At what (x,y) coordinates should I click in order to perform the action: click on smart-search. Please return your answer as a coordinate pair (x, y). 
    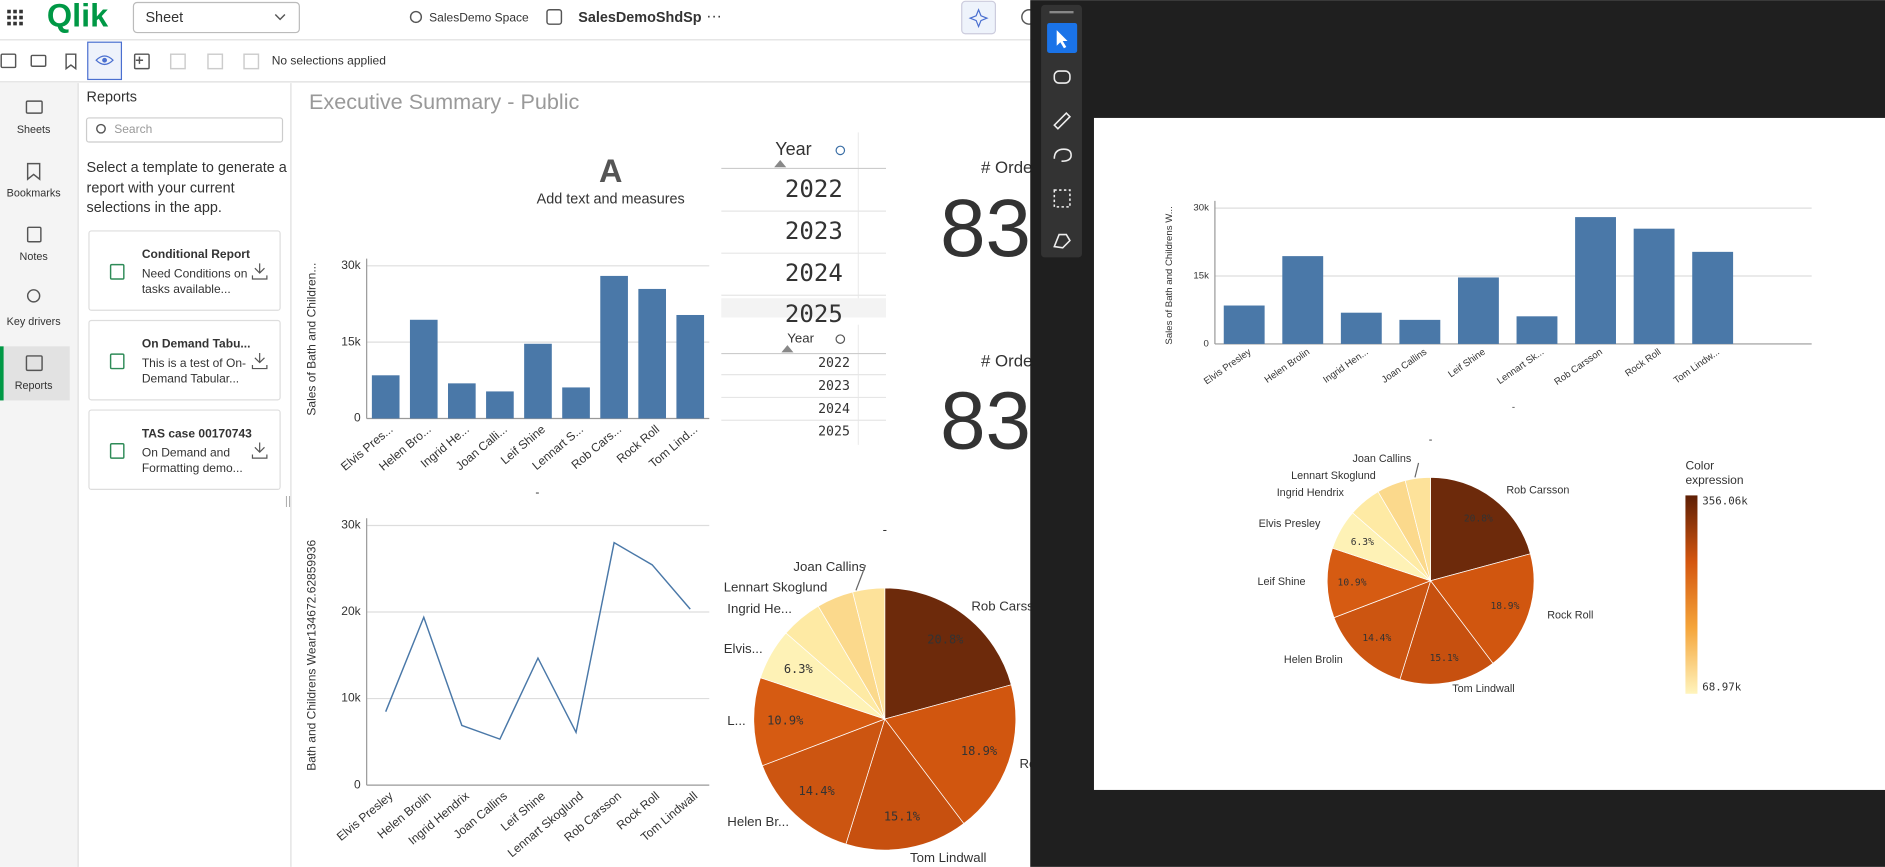
    Looking at the image, I should click on (139, 60).